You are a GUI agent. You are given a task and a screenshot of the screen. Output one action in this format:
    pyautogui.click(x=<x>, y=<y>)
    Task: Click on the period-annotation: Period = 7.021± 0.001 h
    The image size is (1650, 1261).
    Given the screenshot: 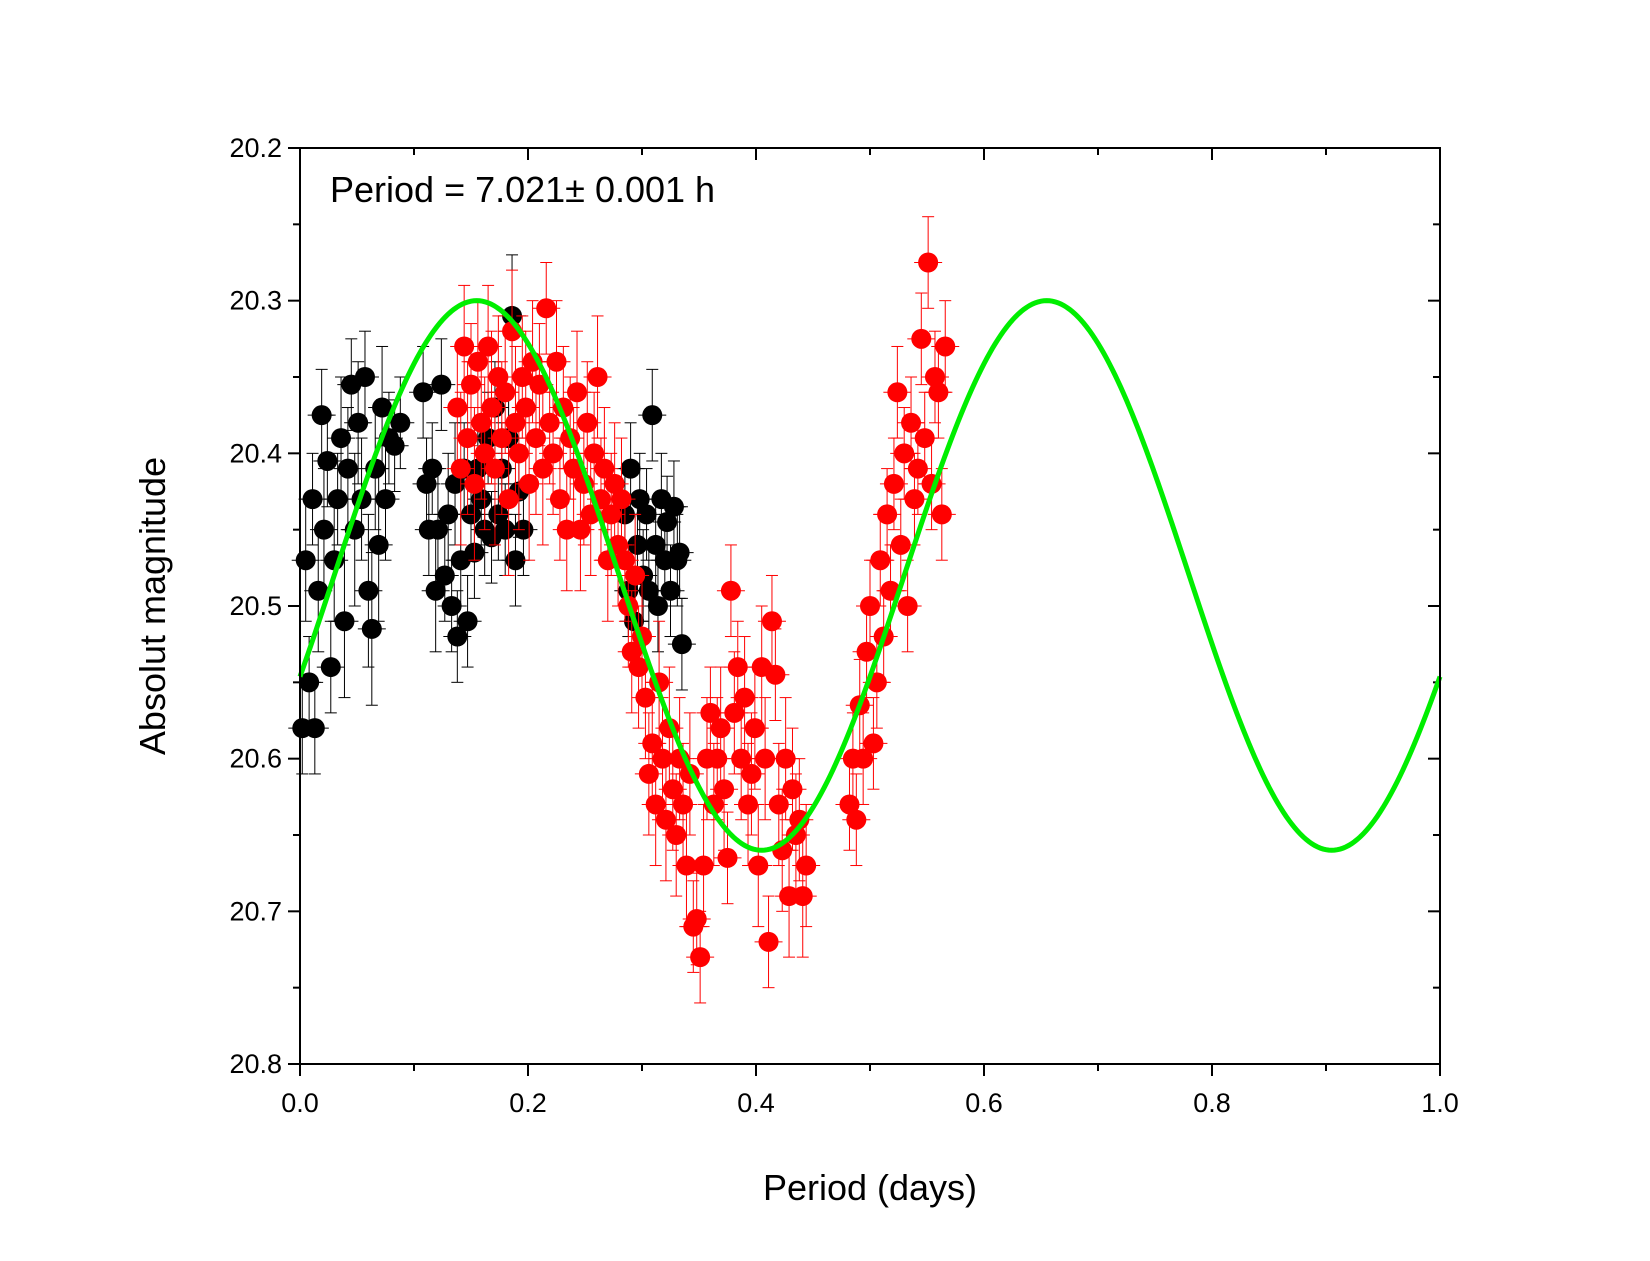 What is the action you would take?
    pyautogui.click(x=522, y=189)
    